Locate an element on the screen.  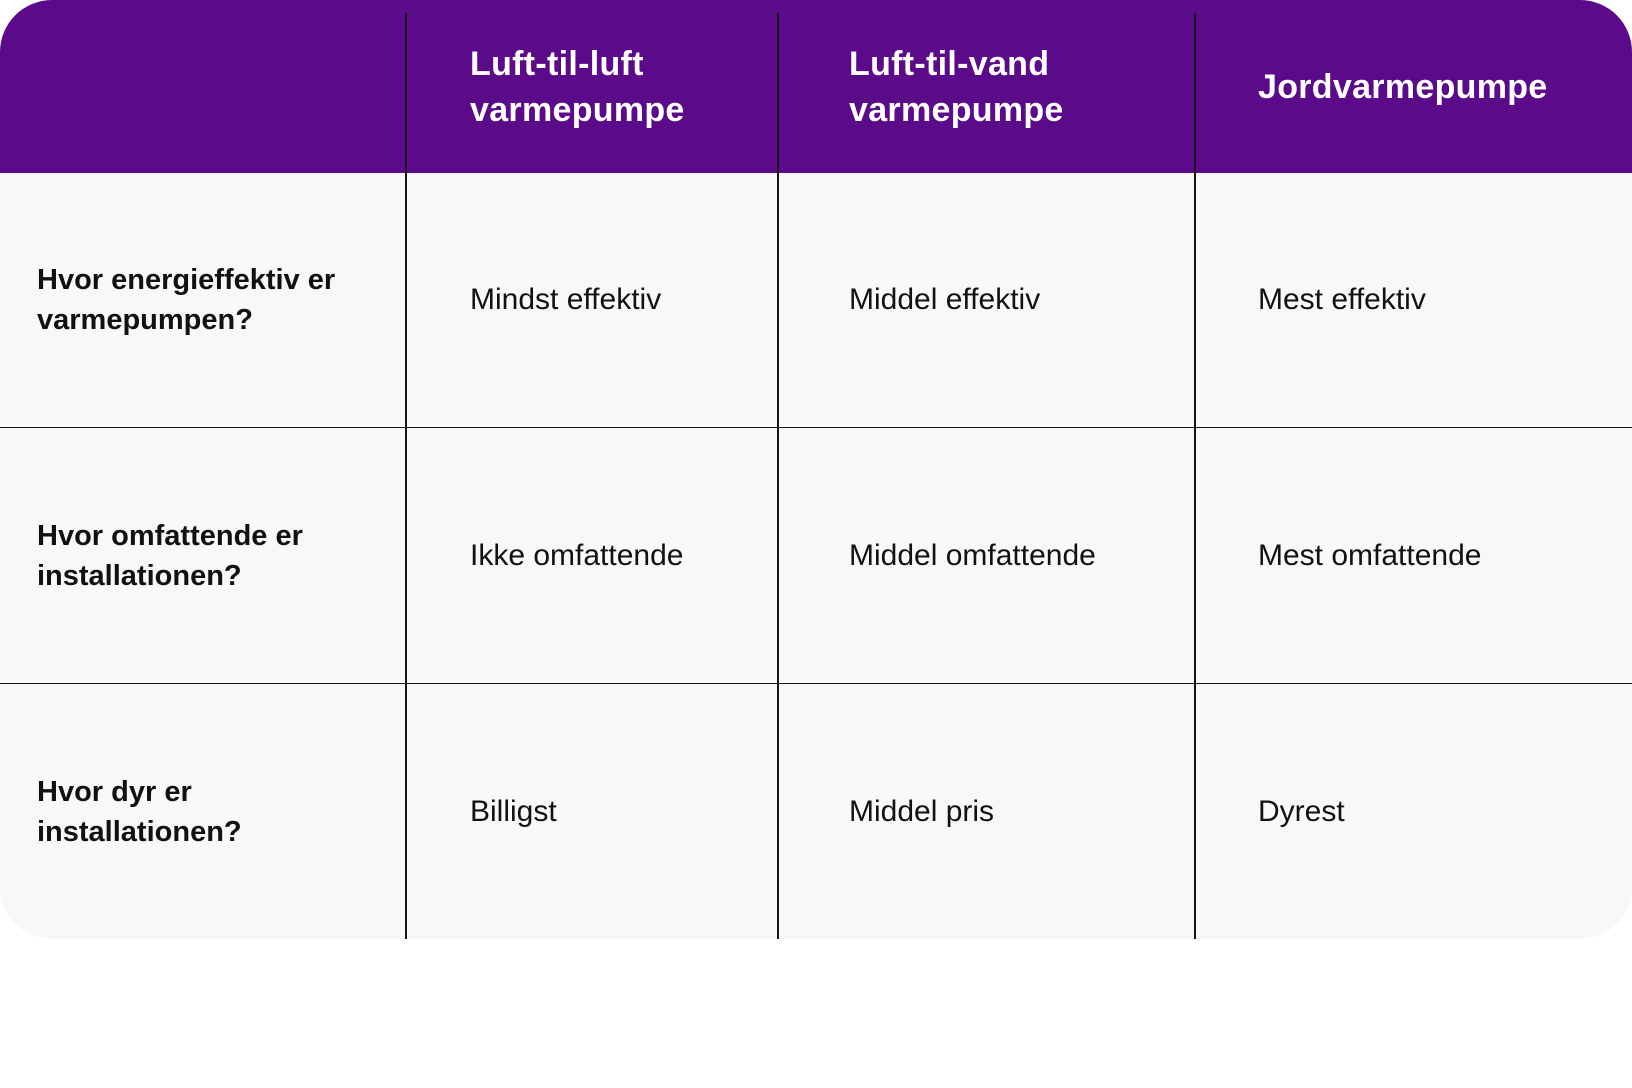
table-cell: Ikke omfattende is located at coordinates (620, 555).